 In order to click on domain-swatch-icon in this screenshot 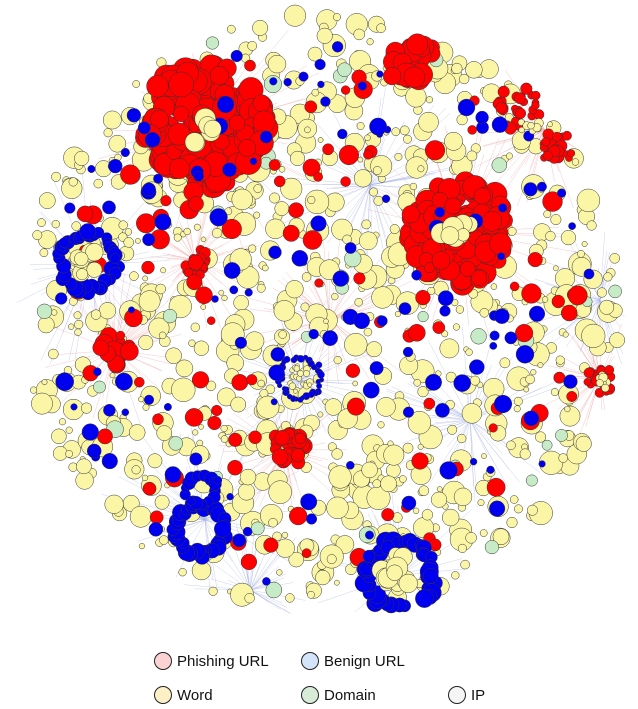, I will do `click(310, 695)`.